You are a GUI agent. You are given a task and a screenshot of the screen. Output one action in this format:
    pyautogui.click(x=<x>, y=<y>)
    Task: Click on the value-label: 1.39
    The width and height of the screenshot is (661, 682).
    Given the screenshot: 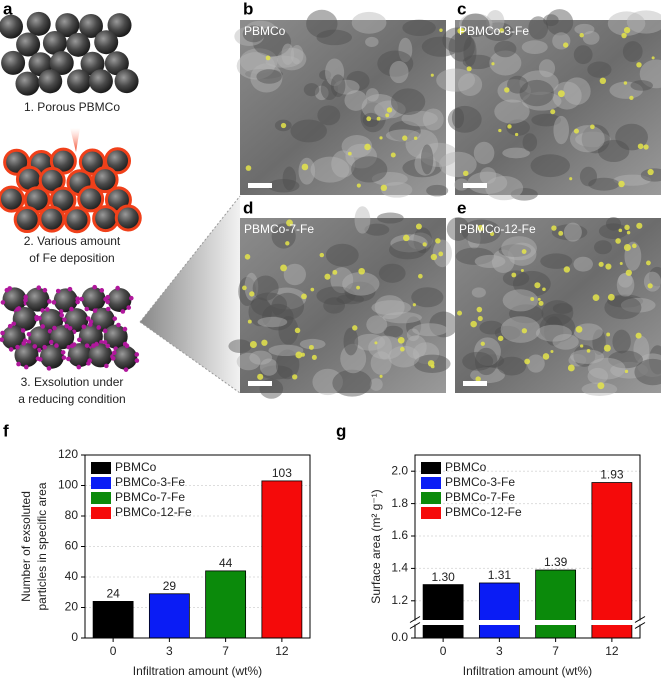 What is the action you would take?
    pyautogui.click(x=556, y=562)
    